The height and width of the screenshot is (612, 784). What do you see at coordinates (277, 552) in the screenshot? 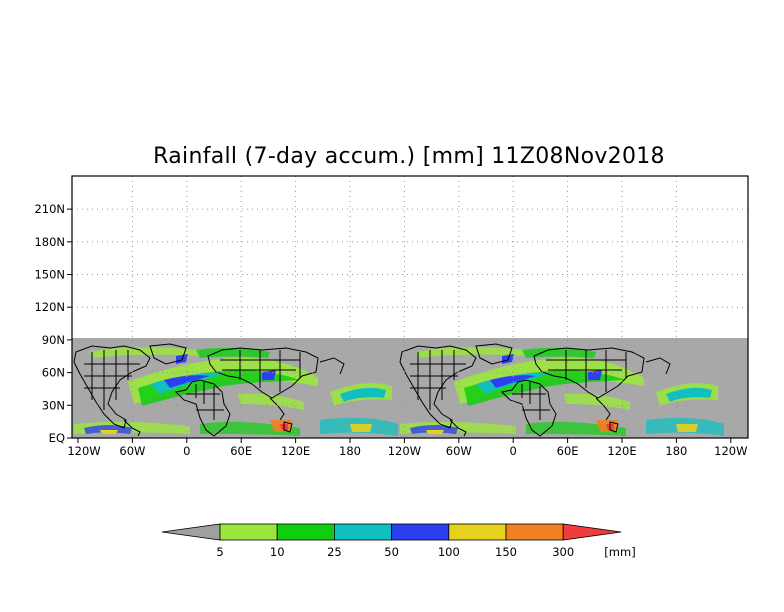
I see `colorbar-level-label: 10` at bounding box center [277, 552].